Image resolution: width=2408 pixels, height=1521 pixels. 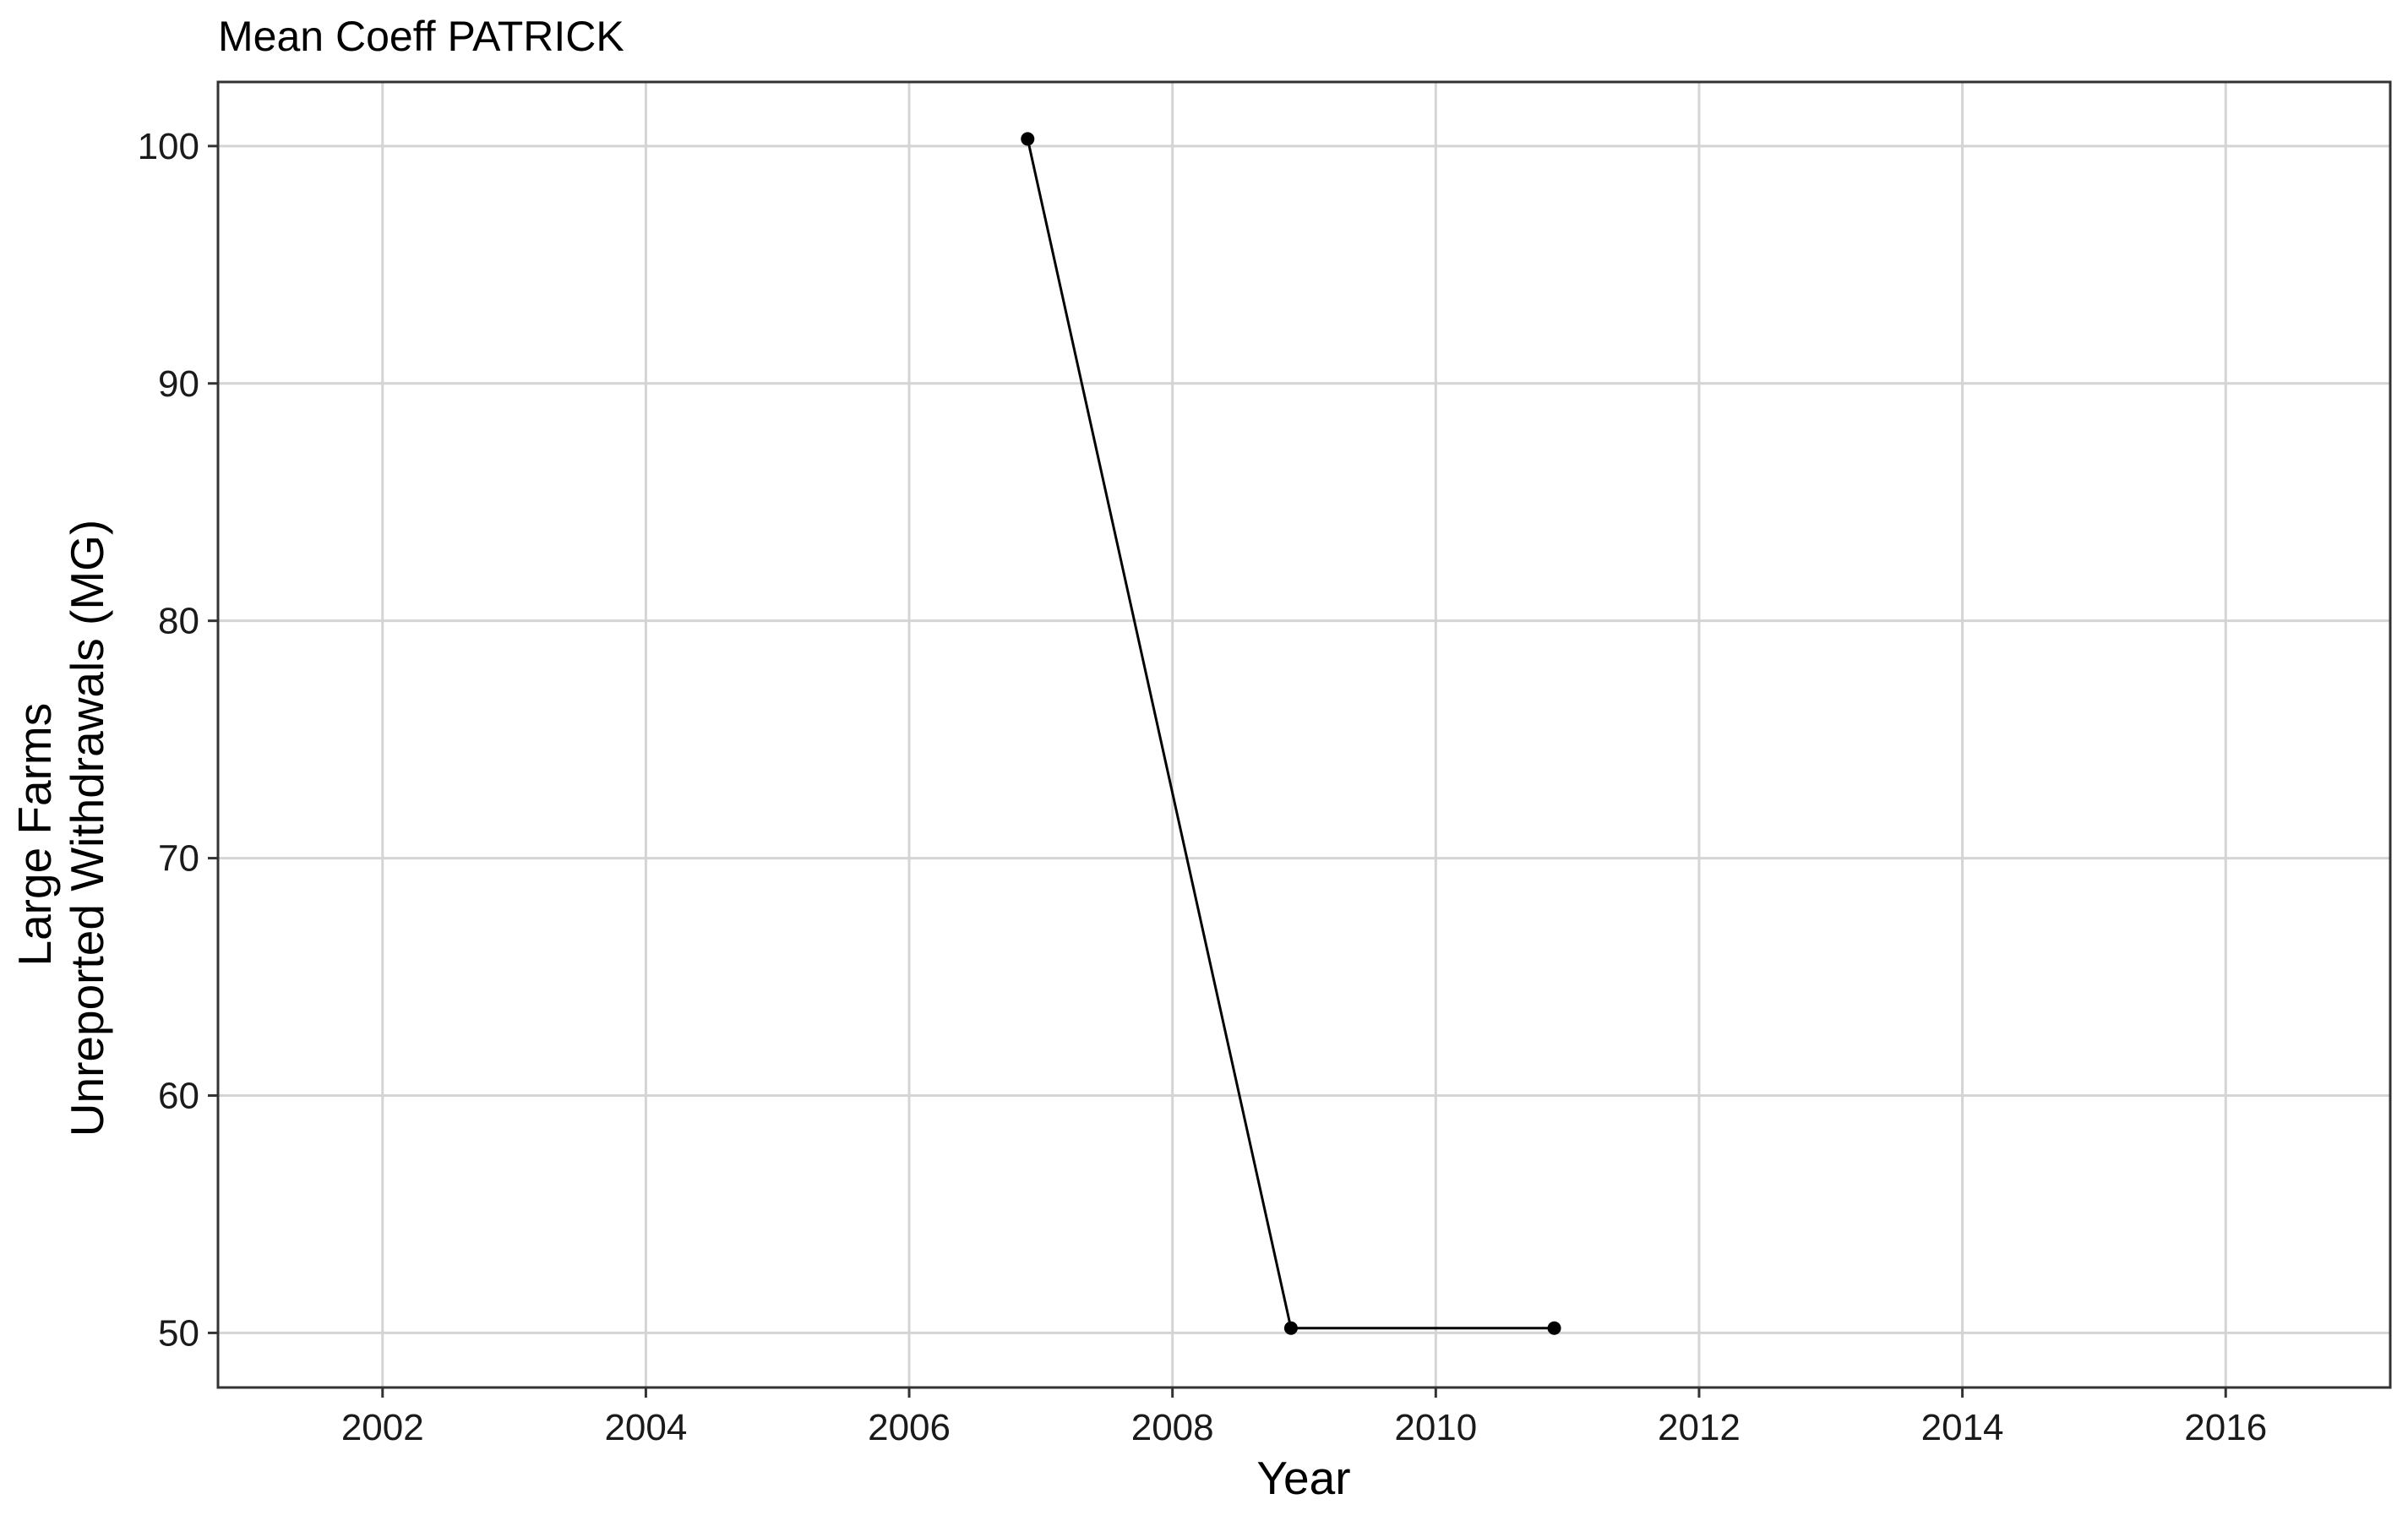 I want to click on y-axis-title-line-1: Large Farms, so click(x=34, y=835).